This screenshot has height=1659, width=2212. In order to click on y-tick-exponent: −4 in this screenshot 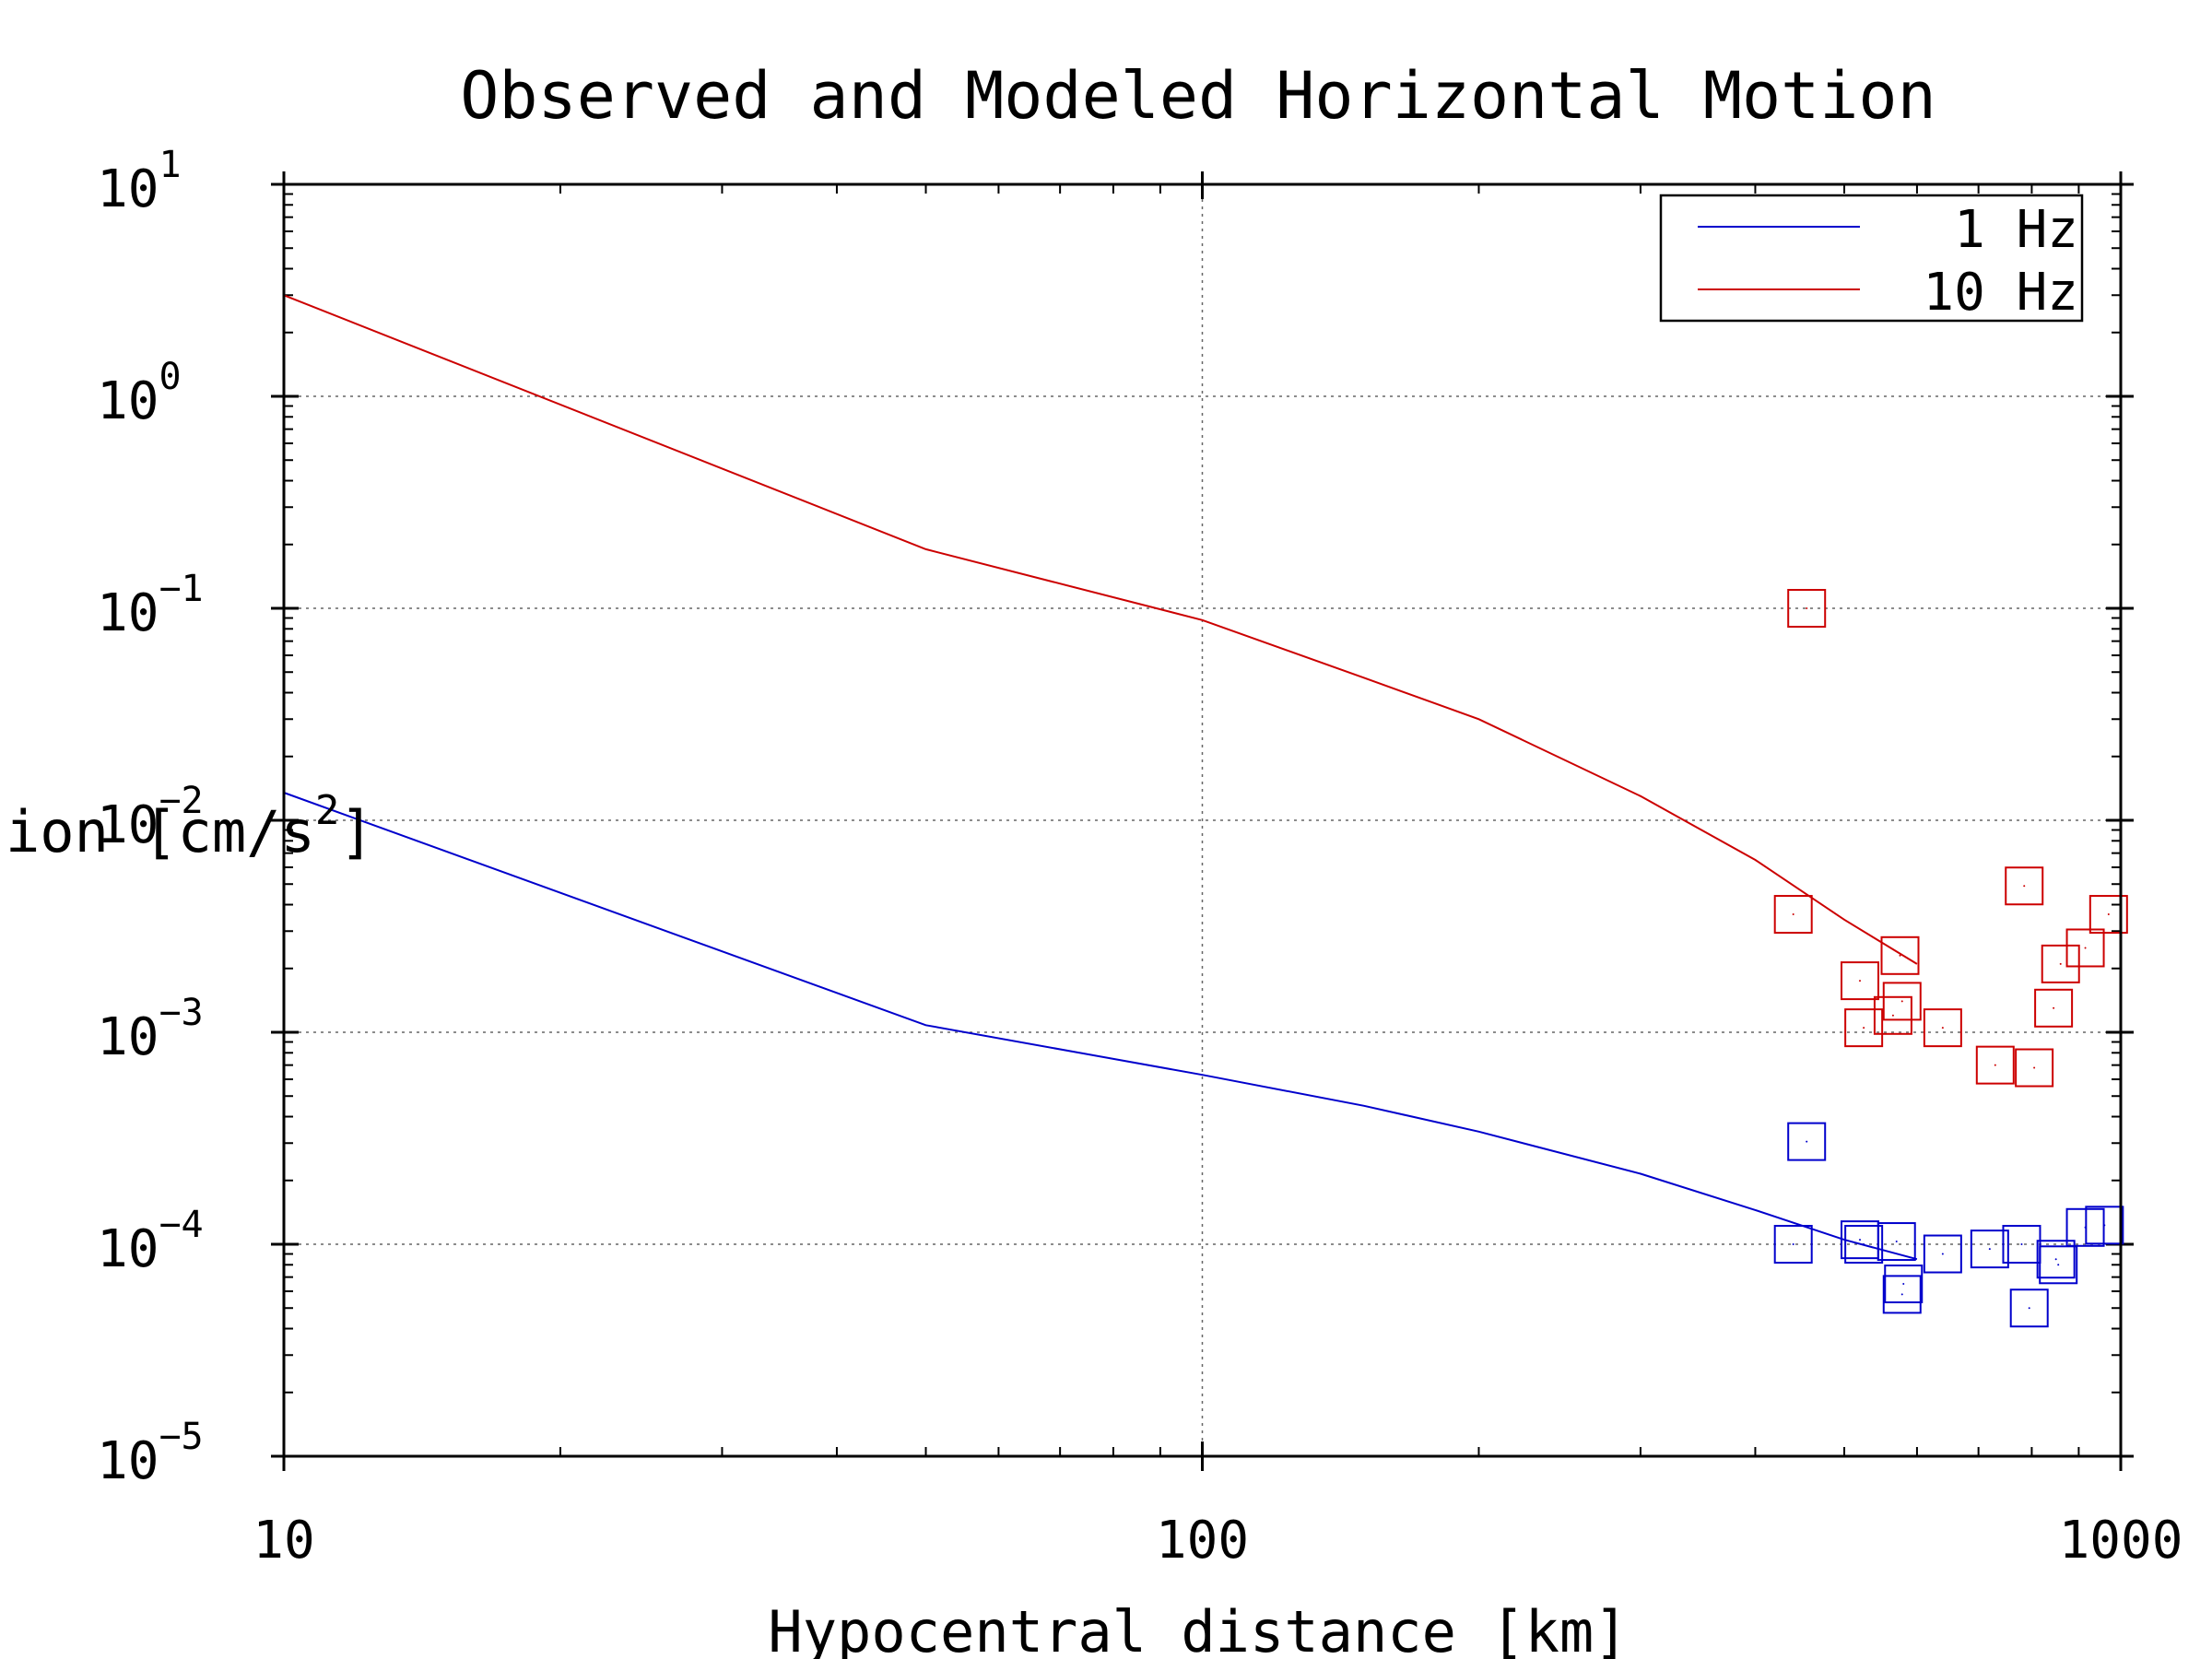, I will do `click(181, 1225)`.